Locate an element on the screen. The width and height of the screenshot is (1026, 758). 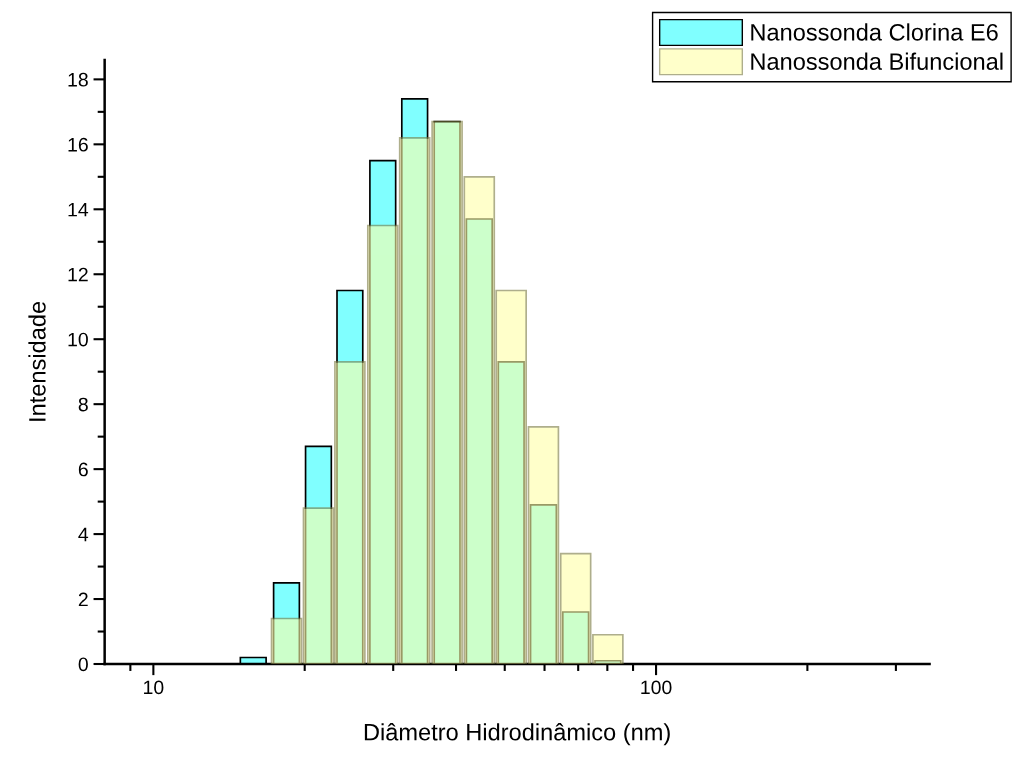
y-tick-label: 8 is located at coordinates (83, 404).